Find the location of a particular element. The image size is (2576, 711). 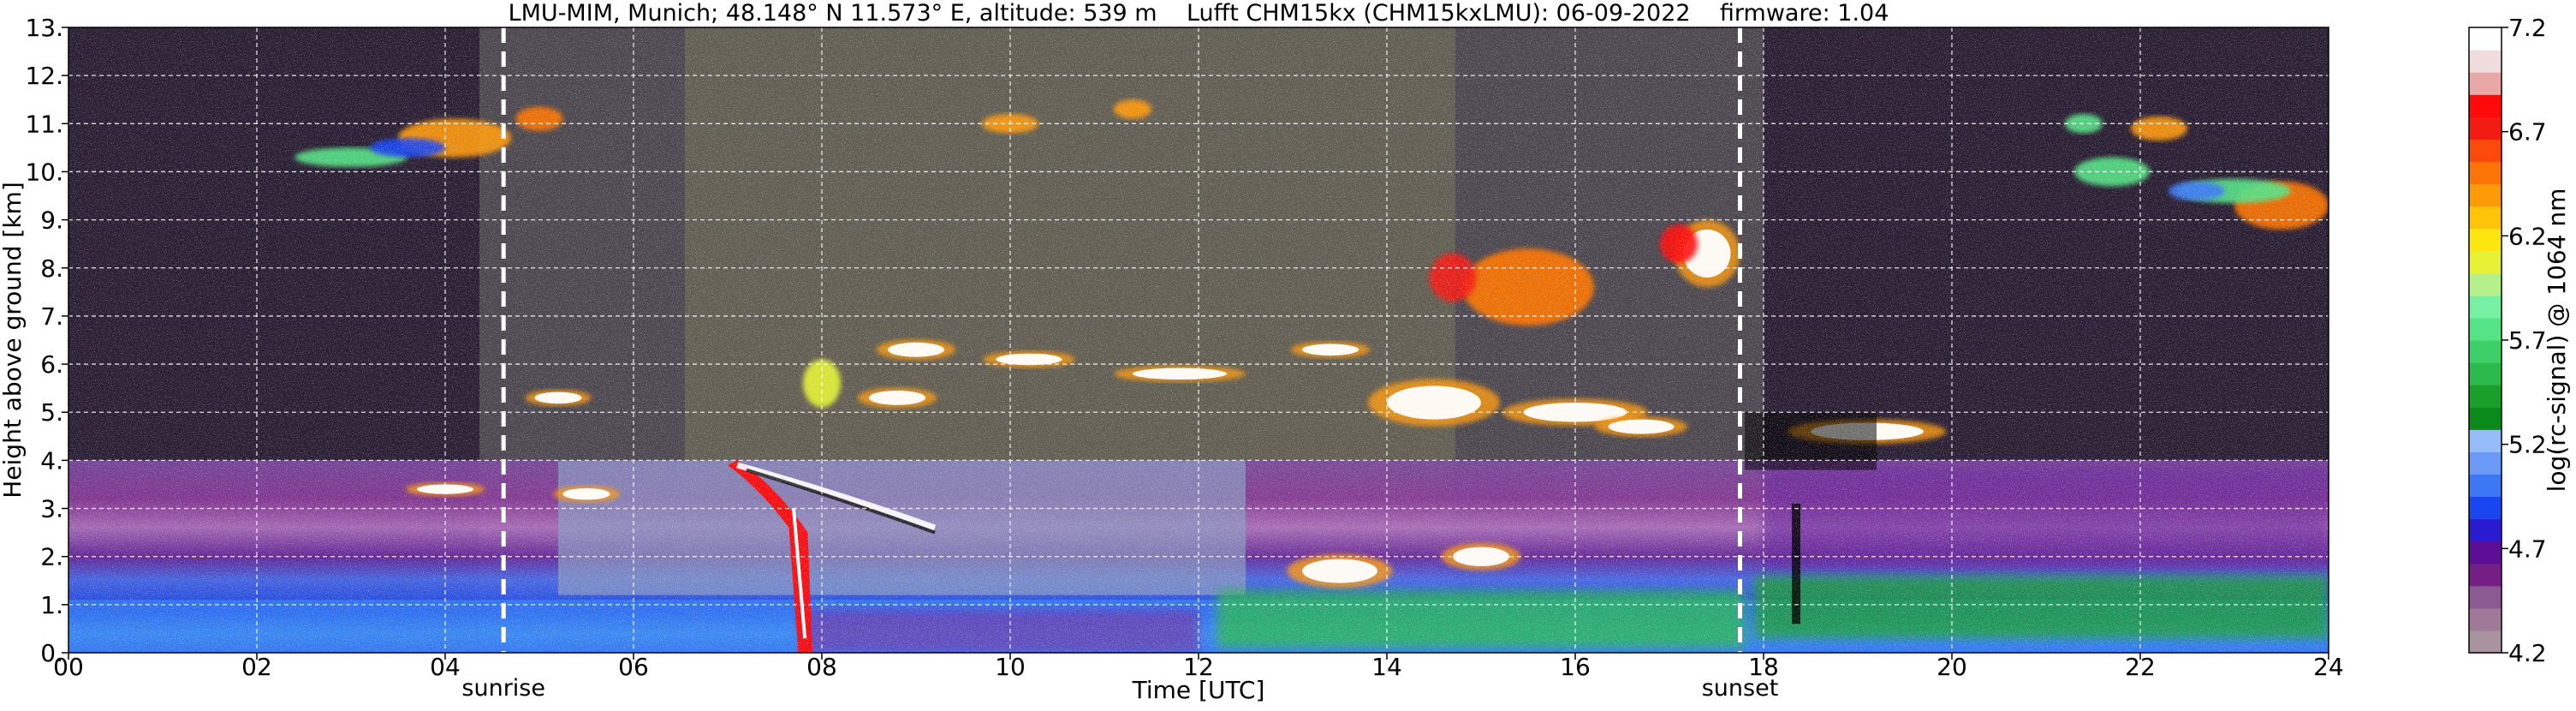

x-tick-label: 22 is located at coordinates (2140, 667).